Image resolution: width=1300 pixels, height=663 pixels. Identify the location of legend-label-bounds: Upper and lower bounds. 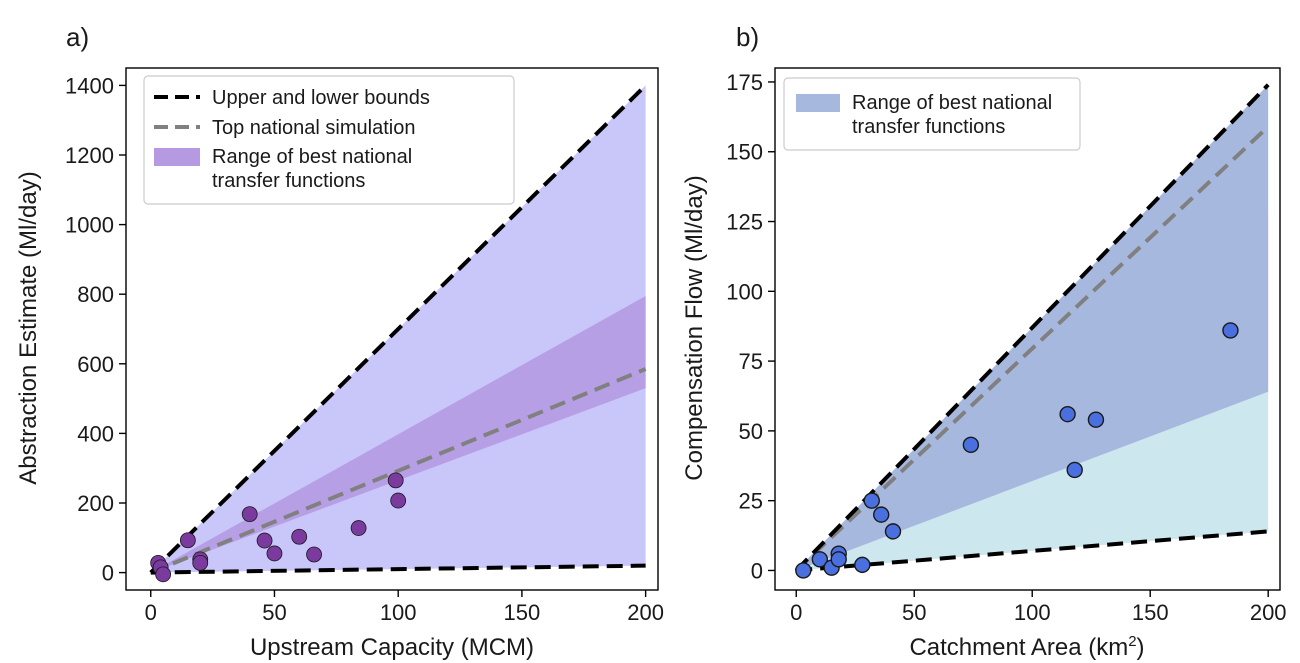
(321, 98).